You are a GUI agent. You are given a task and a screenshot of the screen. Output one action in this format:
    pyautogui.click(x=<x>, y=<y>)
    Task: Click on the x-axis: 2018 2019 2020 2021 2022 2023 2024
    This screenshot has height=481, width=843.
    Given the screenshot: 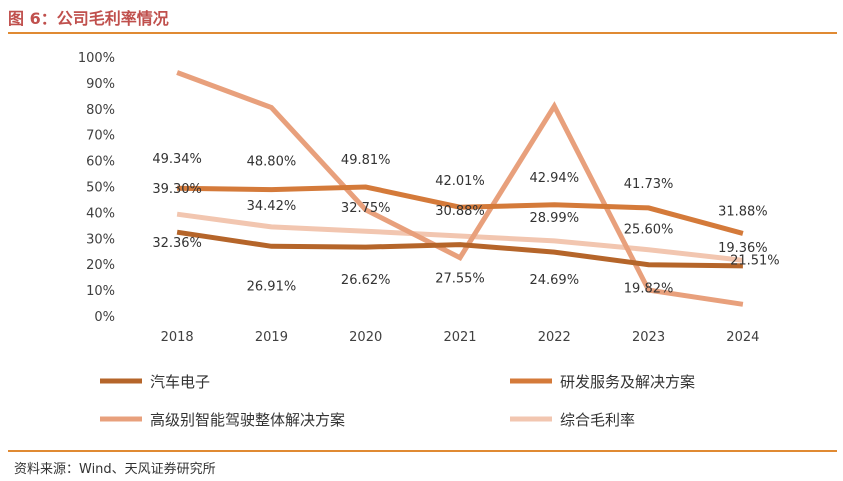 What is the action you would take?
    pyautogui.click(x=460, y=337)
    